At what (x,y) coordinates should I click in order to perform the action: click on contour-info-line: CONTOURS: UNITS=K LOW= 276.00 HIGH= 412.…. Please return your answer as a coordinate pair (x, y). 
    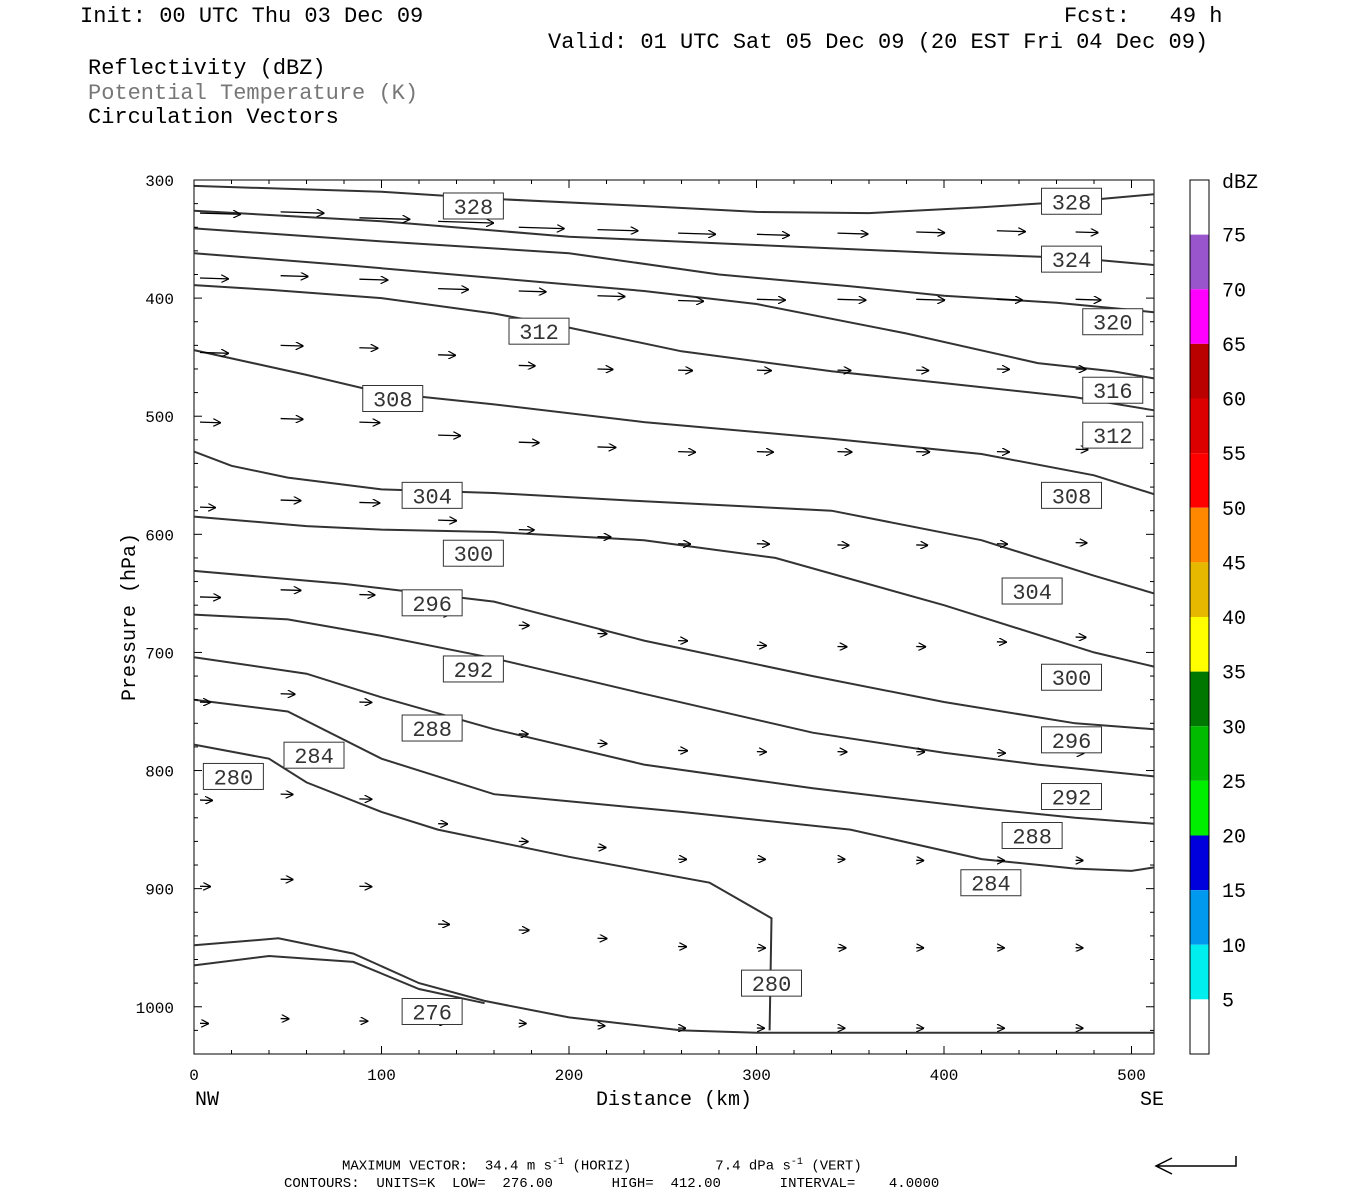
    Looking at the image, I should click on (612, 1184).